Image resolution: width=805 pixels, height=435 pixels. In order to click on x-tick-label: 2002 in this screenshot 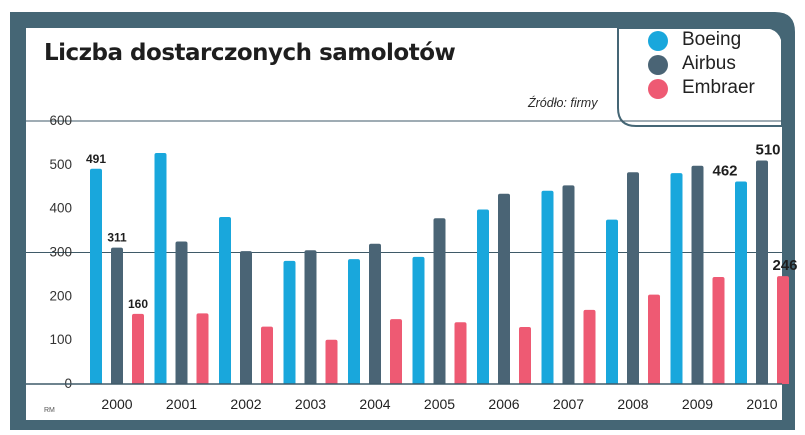, I will do `click(245, 404)`.